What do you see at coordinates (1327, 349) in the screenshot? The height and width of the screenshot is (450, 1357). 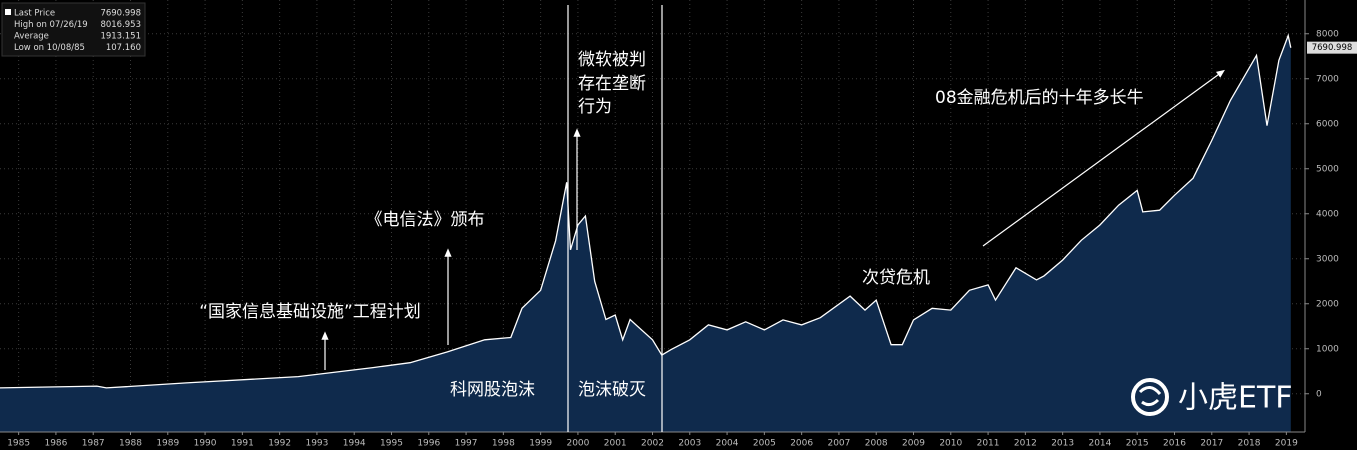 I see `y-tick-label: 1000` at bounding box center [1327, 349].